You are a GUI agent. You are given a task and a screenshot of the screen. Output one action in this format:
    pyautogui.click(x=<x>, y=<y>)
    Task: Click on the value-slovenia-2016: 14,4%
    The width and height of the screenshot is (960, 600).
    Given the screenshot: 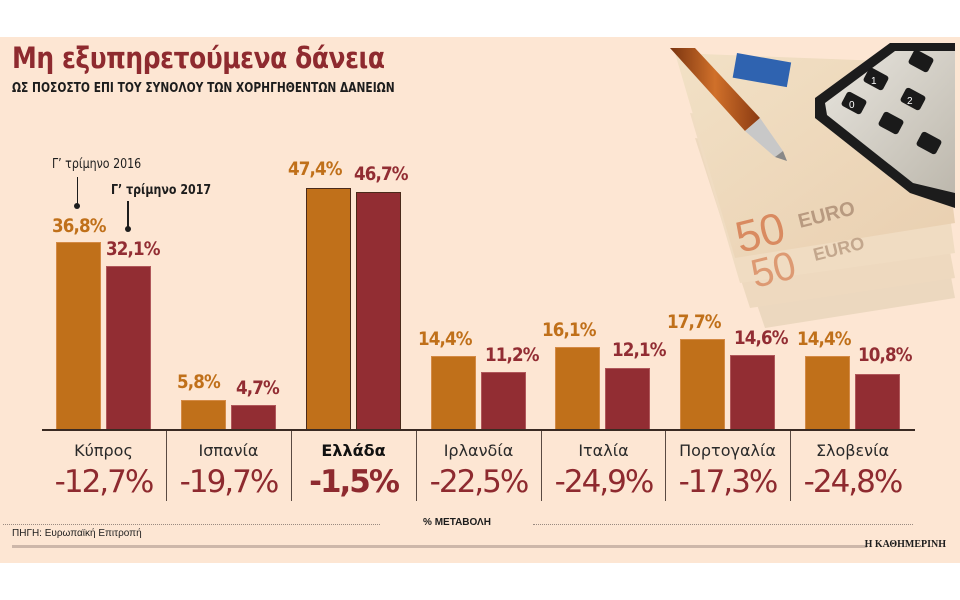 What is the action you would take?
    pyautogui.click(x=824, y=339)
    